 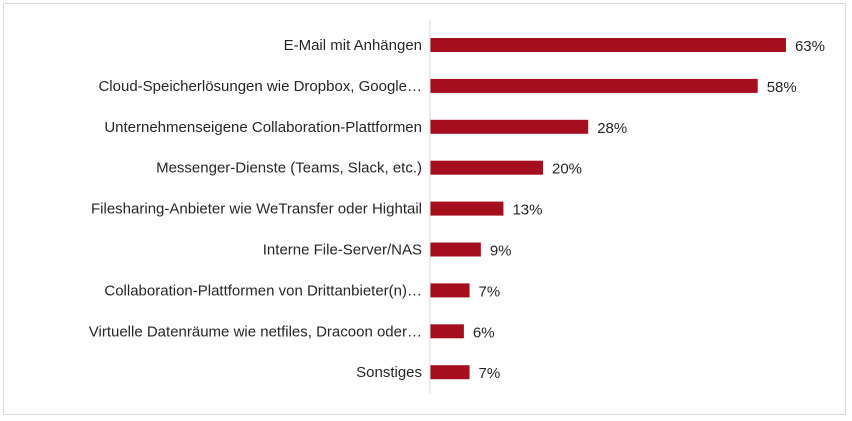 I want to click on category-label: Interne File-Server/NAS, so click(x=342, y=250).